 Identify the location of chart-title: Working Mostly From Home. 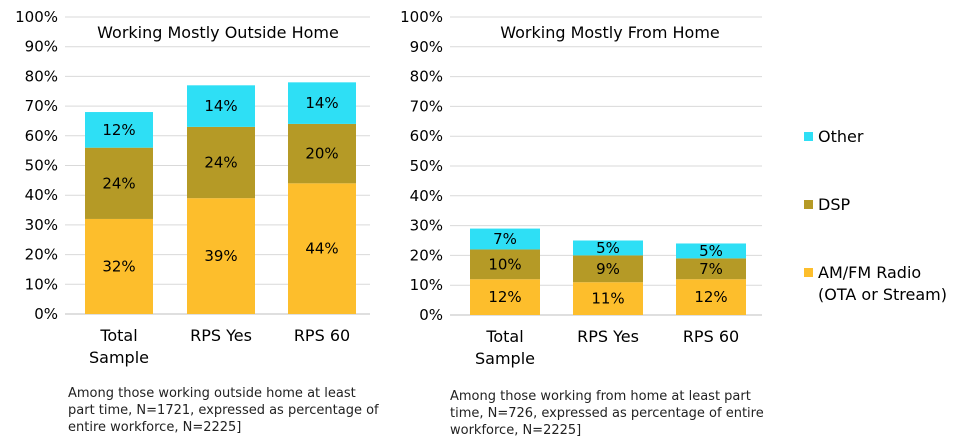
(610, 32).